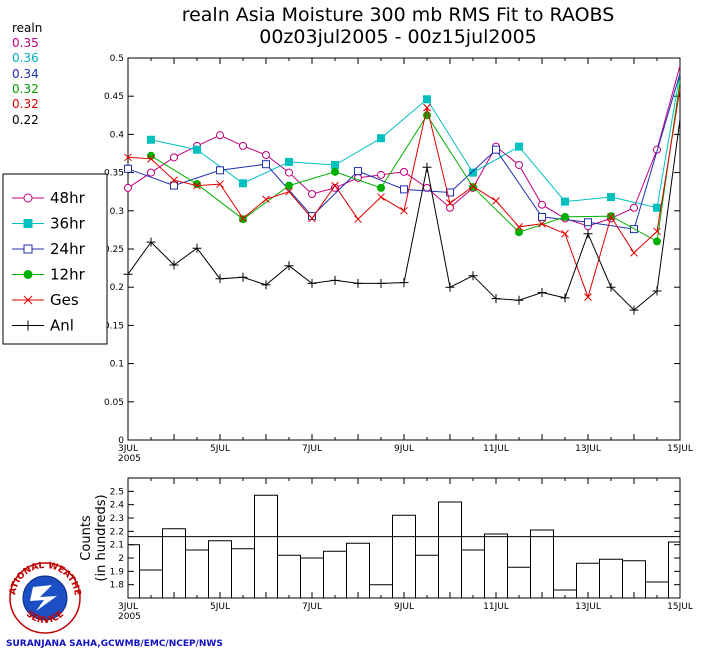  What do you see at coordinates (68, 249) in the screenshot?
I see `legend-label-24hr: 24hr` at bounding box center [68, 249].